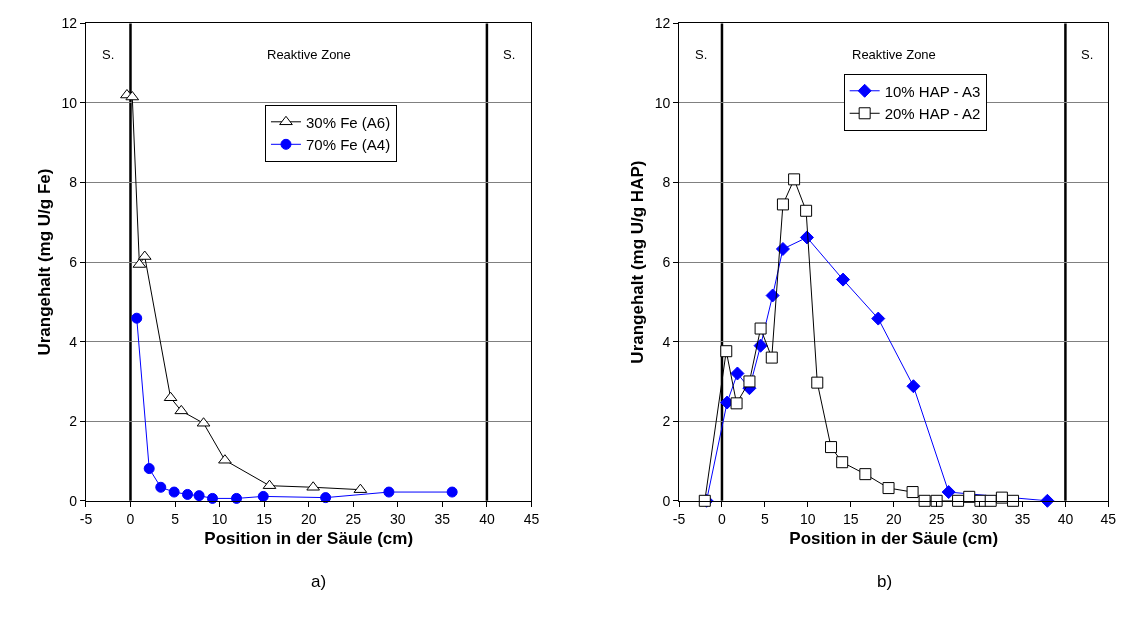 This screenshot has height=632, width=1132. What do you see at coordinates (932, 91) in the screenshot?
I see `legend-label: 10% HAP - A3` at bounding box center [932, 91].